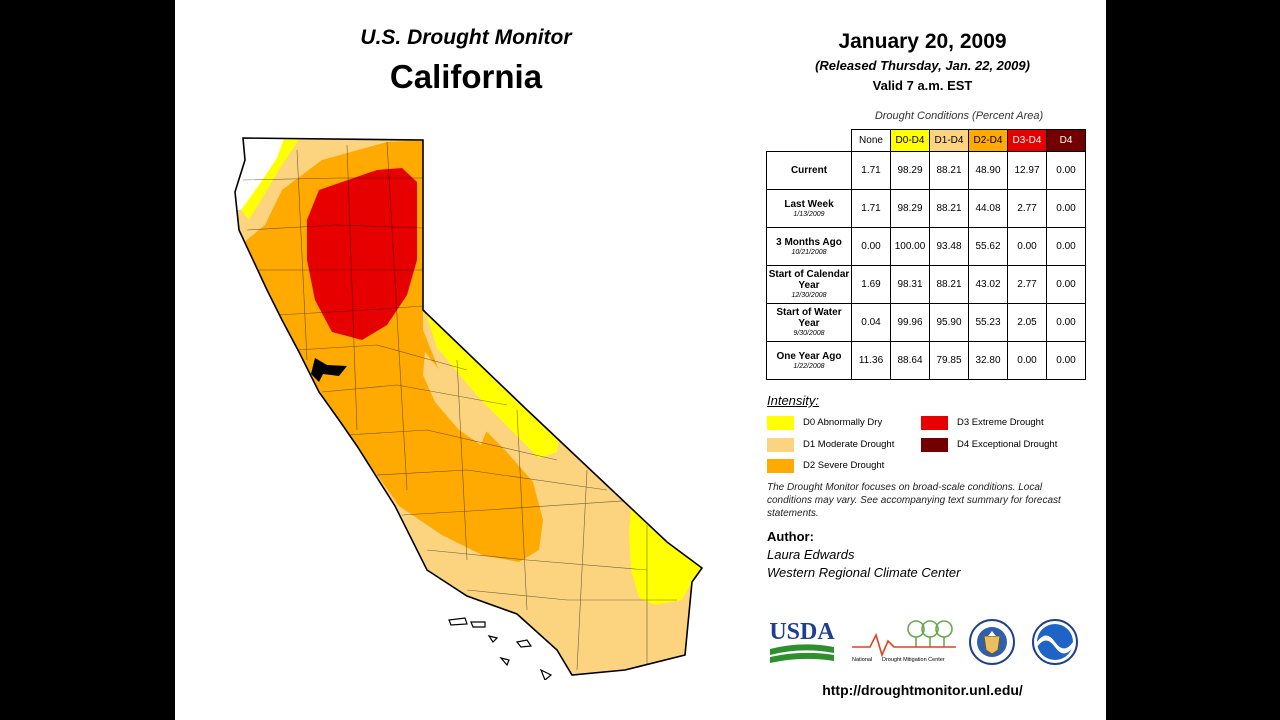 Image resolution: width=1280 pixels, height=720 pixels. Describe the element at coordinates (1027, 170) in the screenshot. I see `table-cell: 12.97` at that location.